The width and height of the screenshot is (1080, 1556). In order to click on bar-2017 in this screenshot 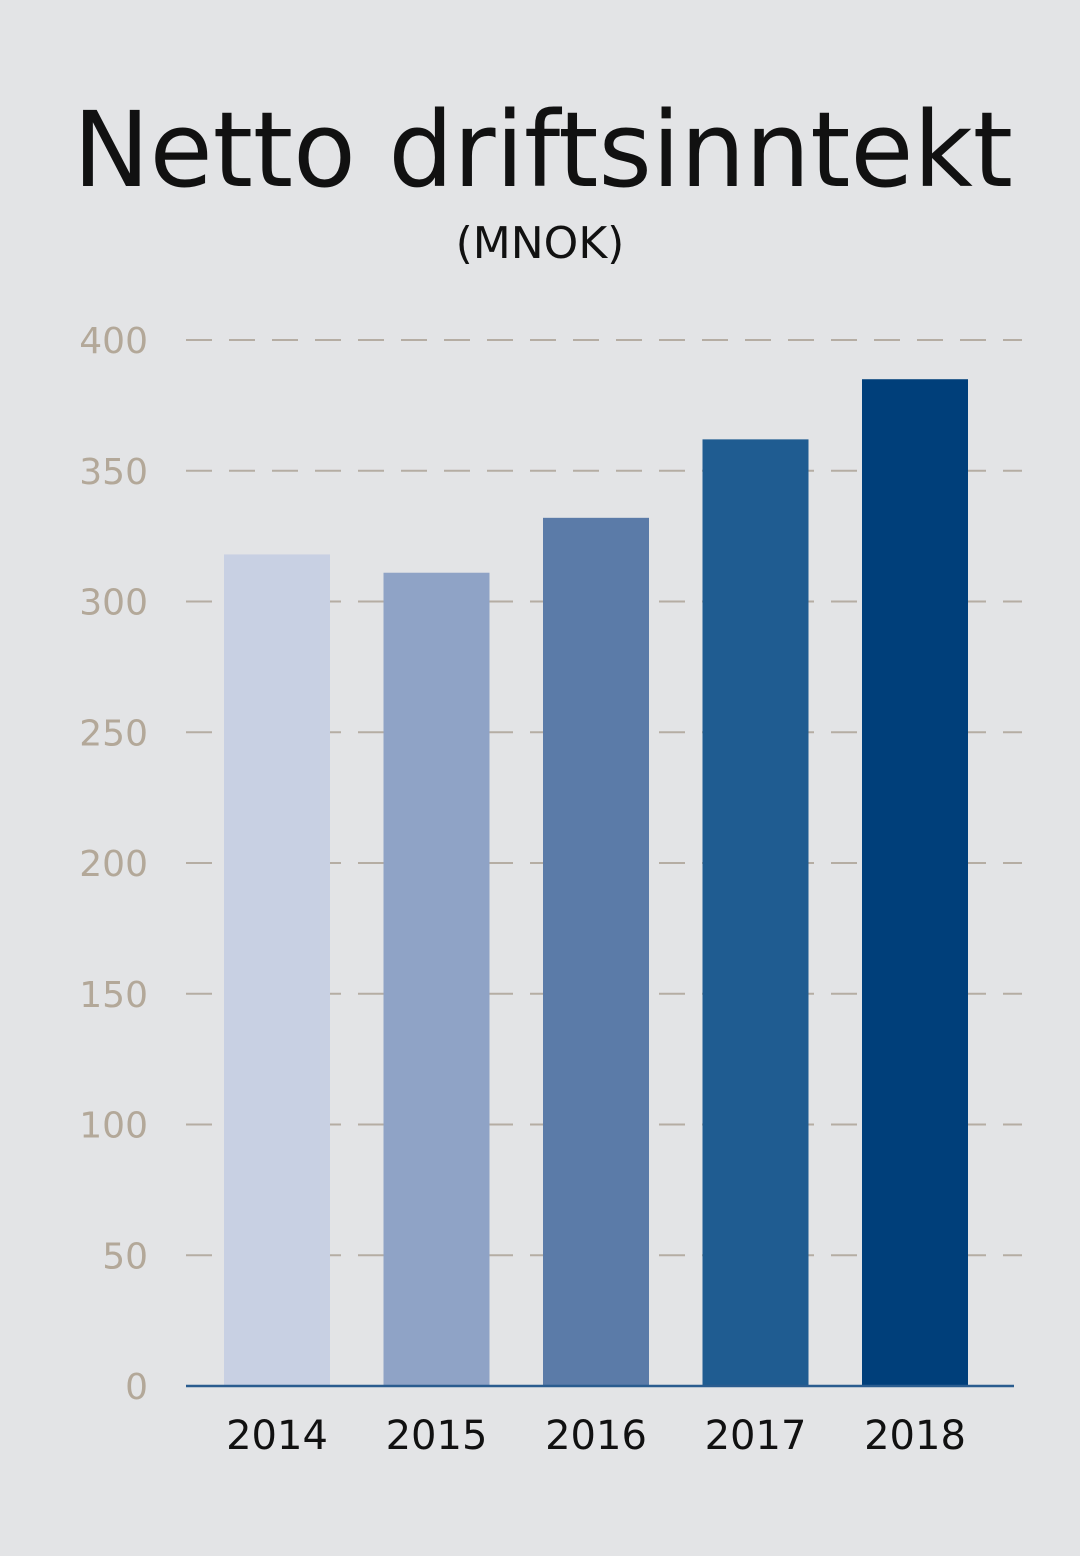, I will do `click(755, 912)`.